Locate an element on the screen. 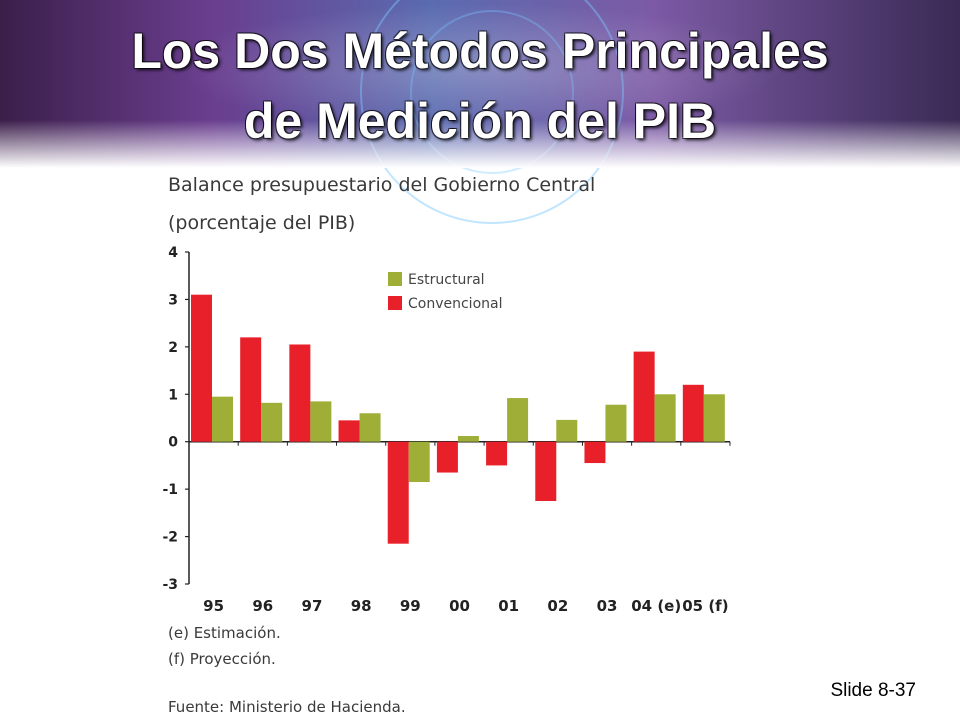 This screenshot has width=960, height=720. chart-subtitle: (porcentaje del PIB) is located at coordinates (262, 223).